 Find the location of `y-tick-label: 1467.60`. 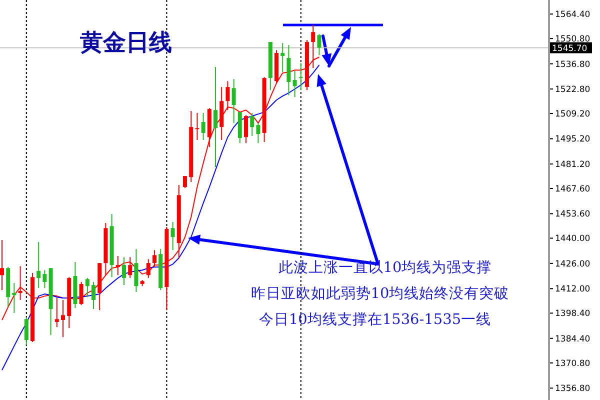

y-tick-label: 1467.60 is located at coordinates (572, 189).